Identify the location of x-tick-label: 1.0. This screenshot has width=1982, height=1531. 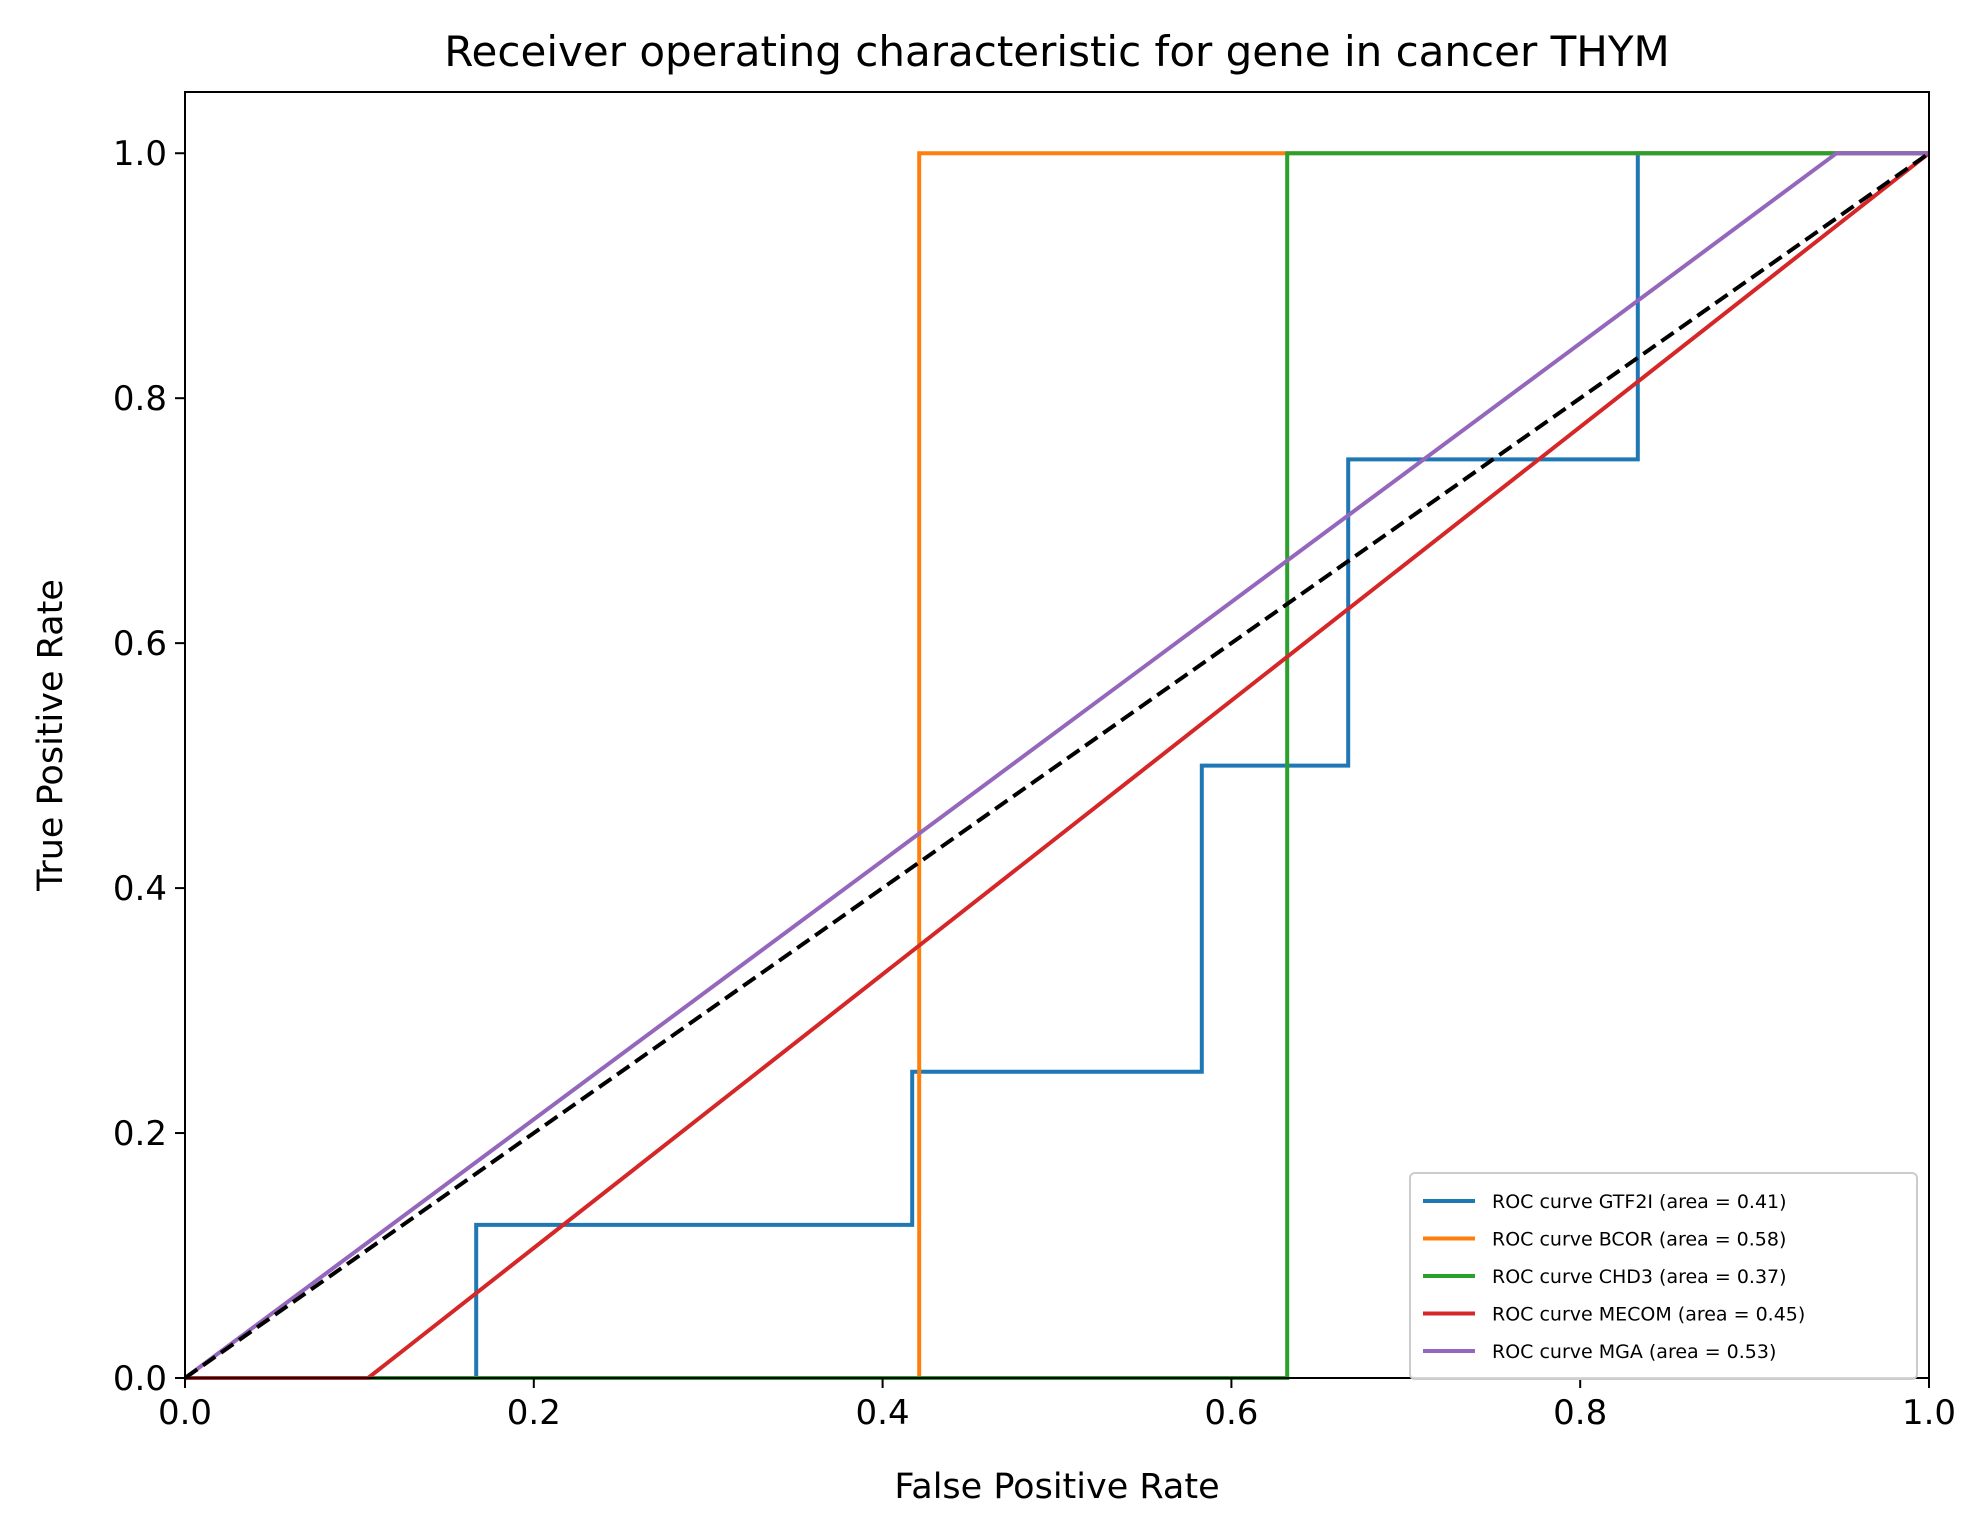
(1929, 1413).